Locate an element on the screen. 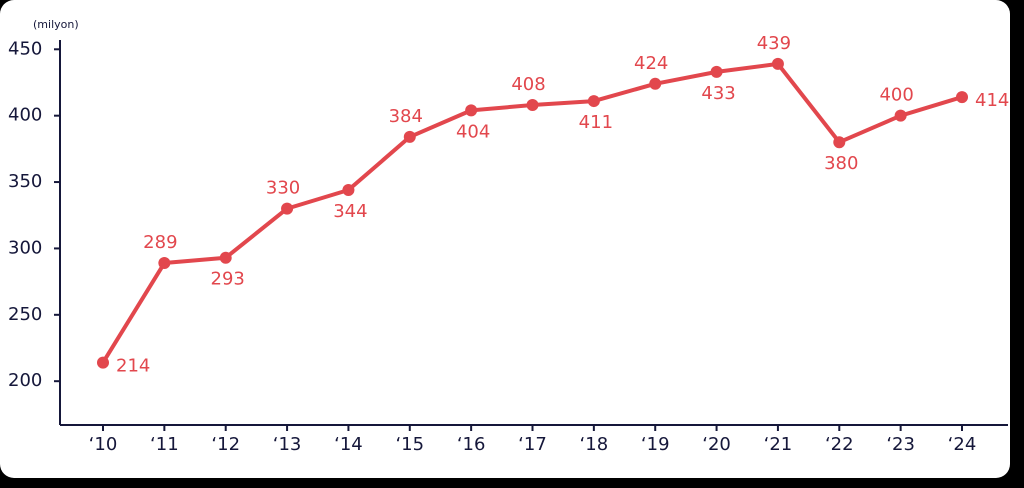 This screenshot has height=488, width=1024. y-tick-label: 250 is located at coordinates (25, 314).